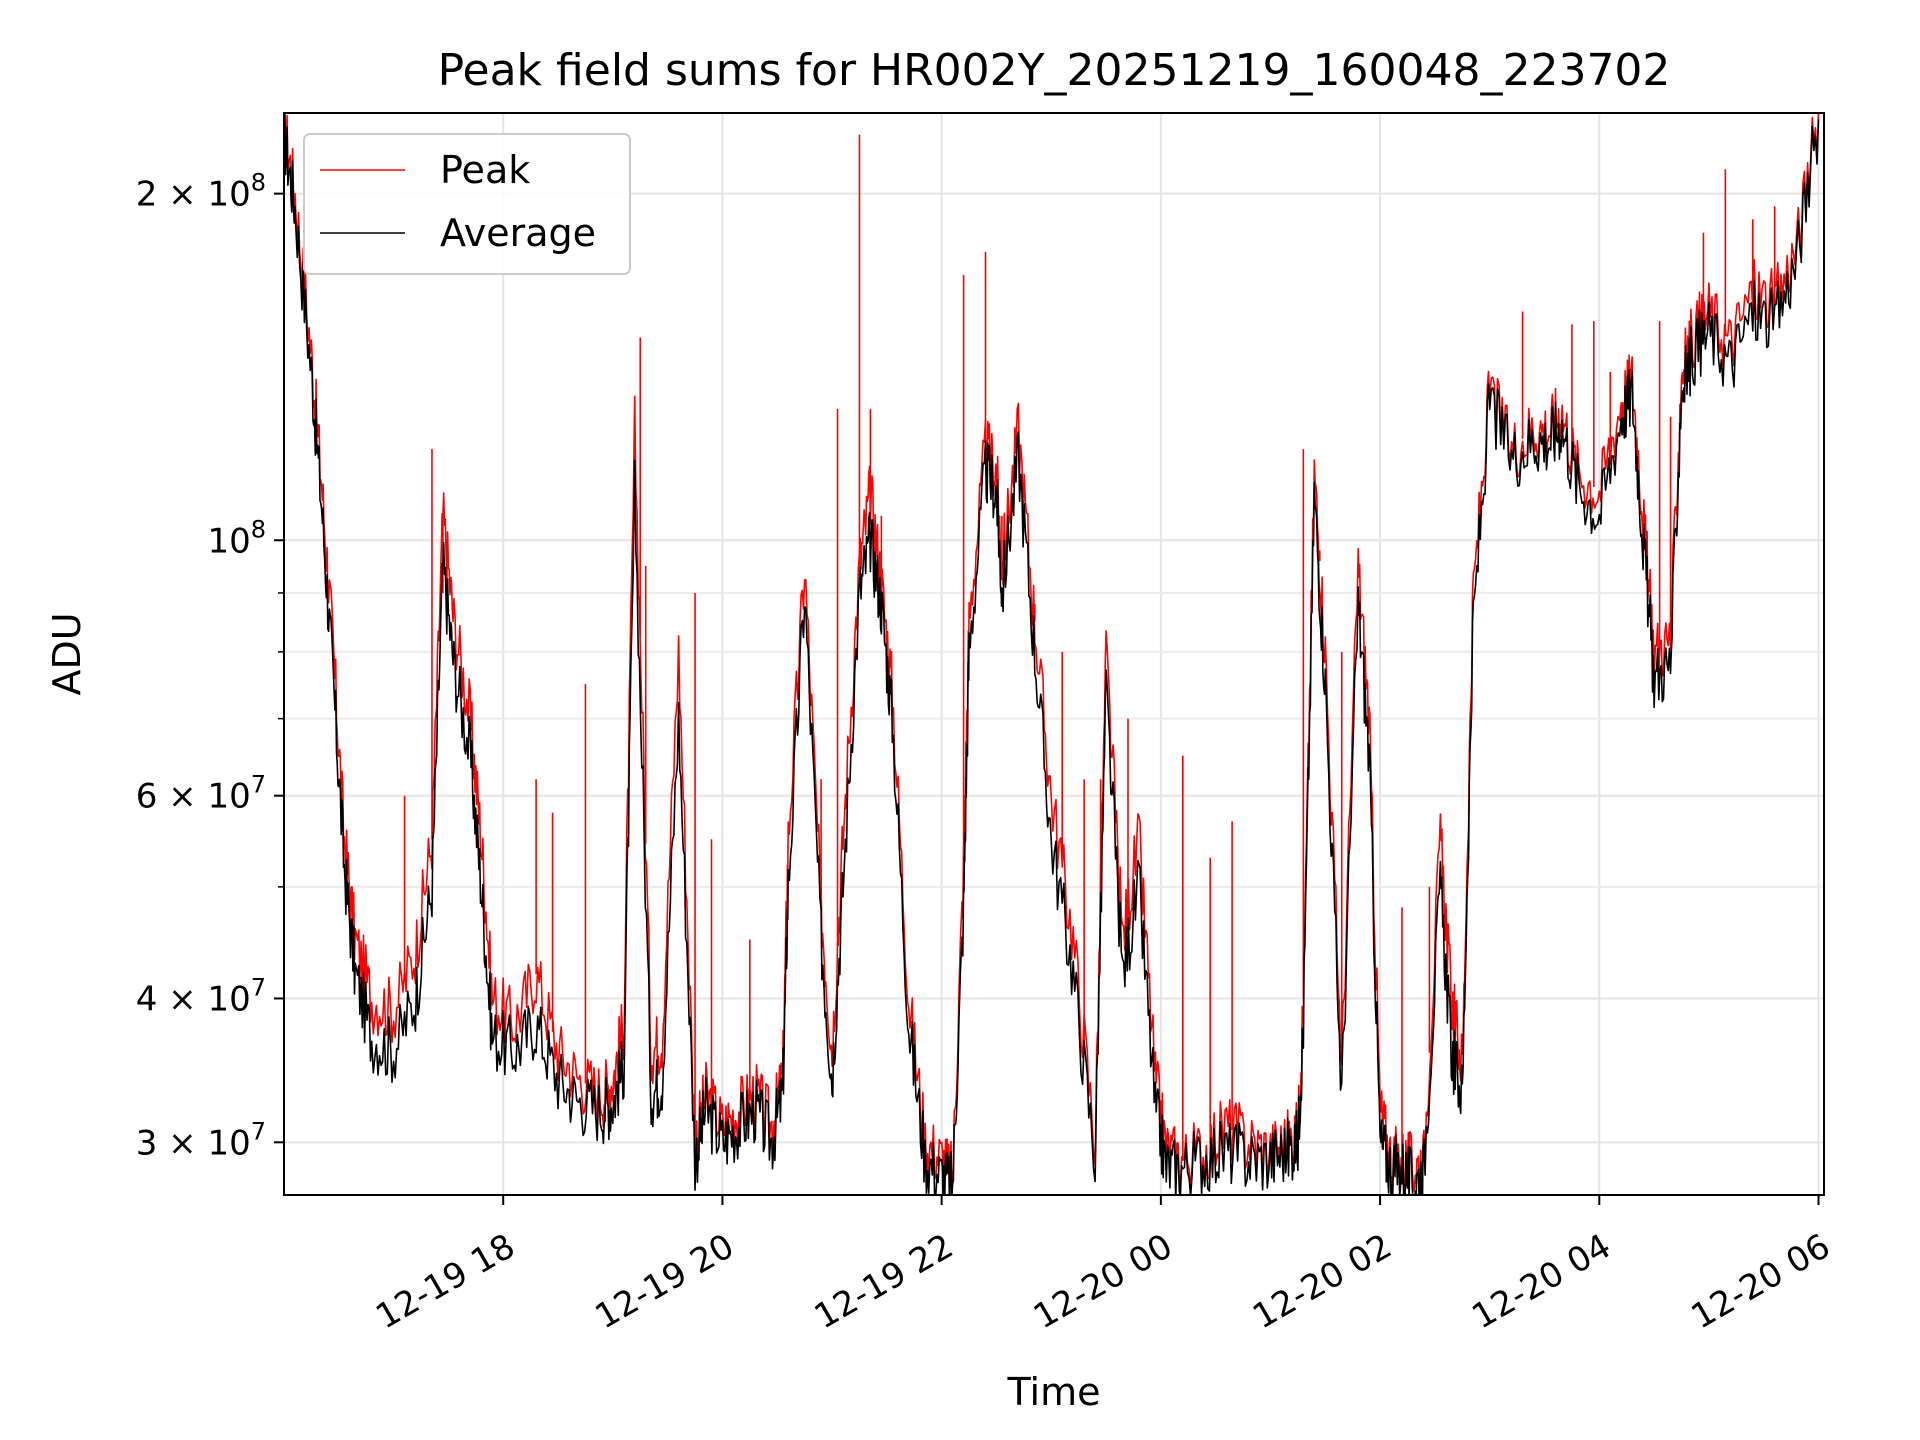 Image resolution: width=1920 pixels, height=1440 pixels. Describe the element at coordinates (67, 653) in the screenshot. I see `y-axis-label: ADU` at that location.